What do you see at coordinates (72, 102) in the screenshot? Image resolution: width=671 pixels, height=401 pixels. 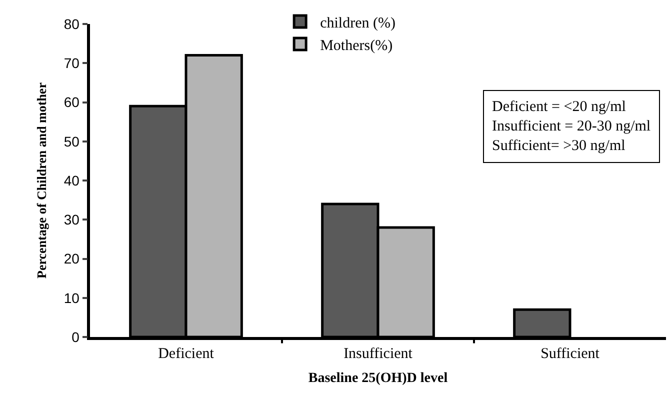 I see `y-tick-label: 60` at bounding box center [72, 102].